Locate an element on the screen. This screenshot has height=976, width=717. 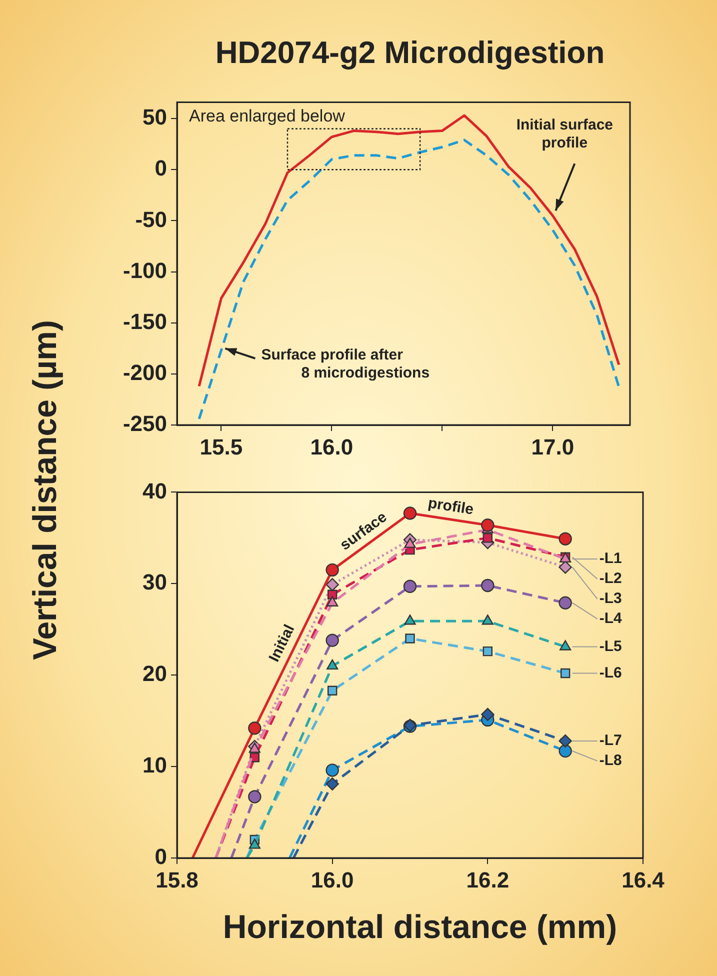
y-tick-label: -200 is located at coordinates (144, 372).